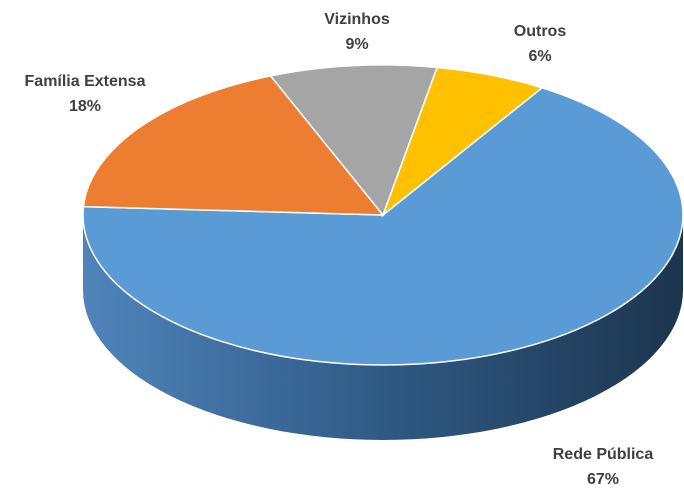 Image resolution: width=684 pixels, height=490 pixels. Describe the element at coordinates (603, 479) in the screenshot. I see `slice-value-label: 67%` at that location.